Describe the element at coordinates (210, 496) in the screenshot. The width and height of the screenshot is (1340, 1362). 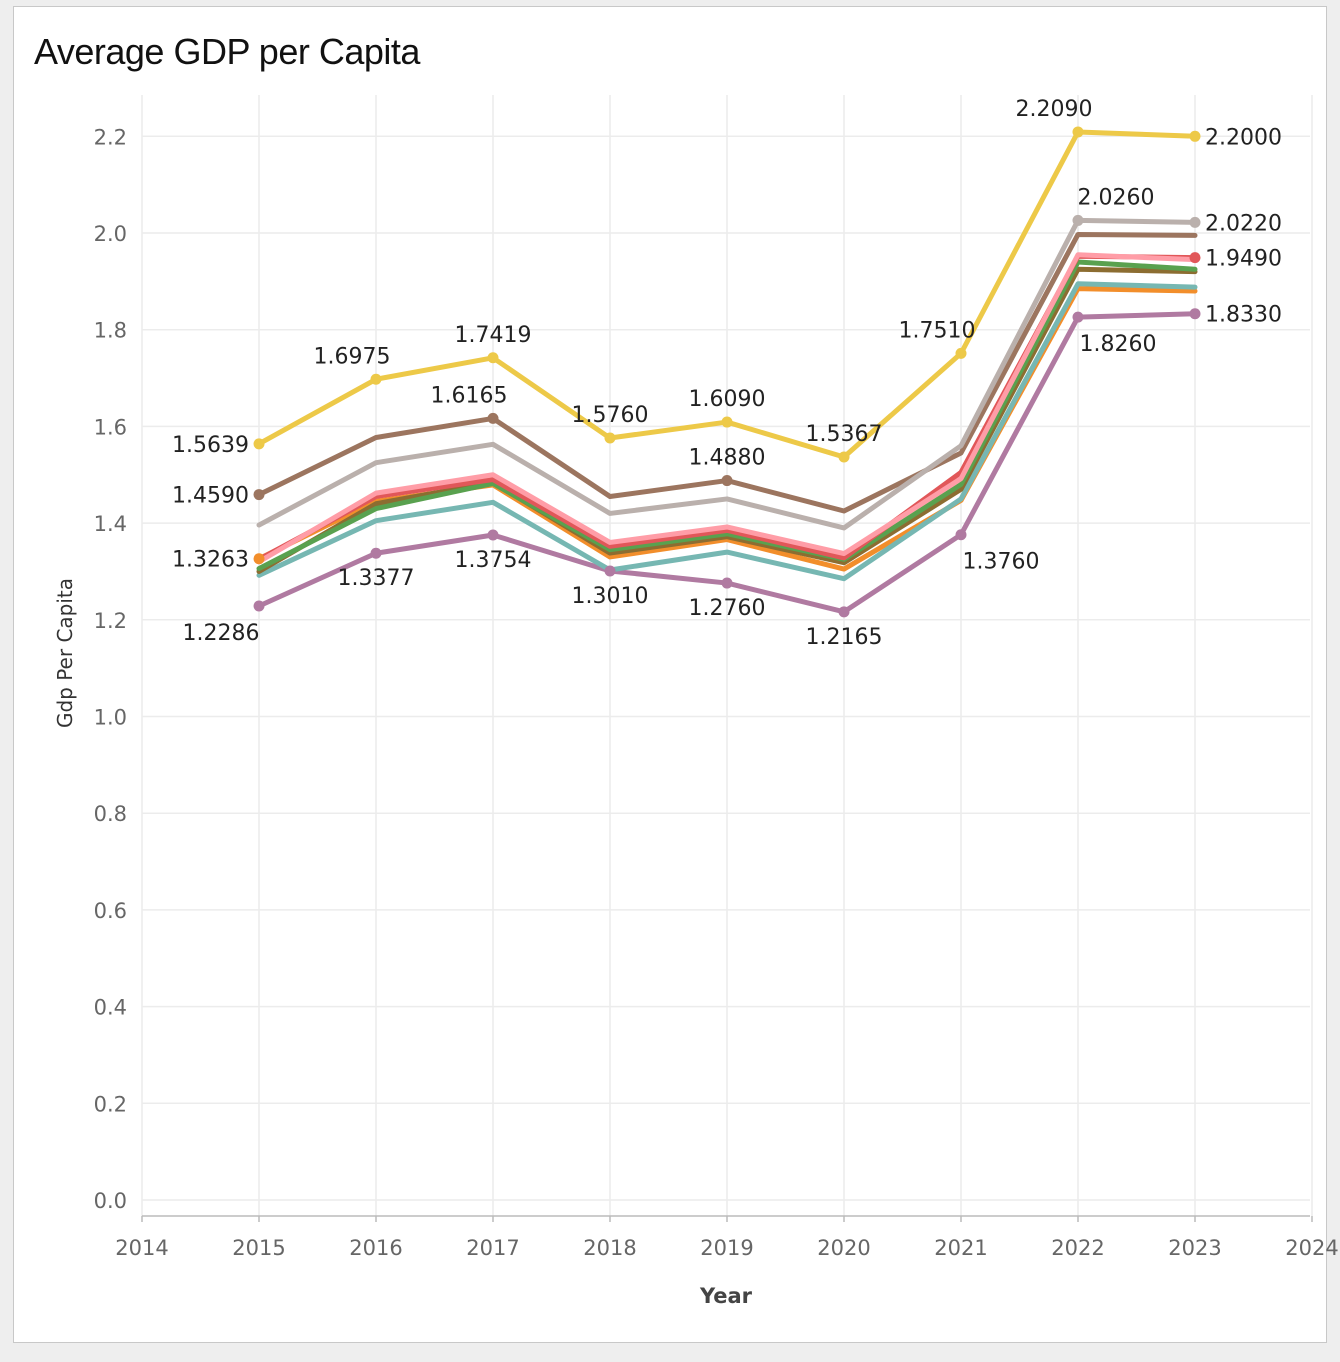
I see `data-label: 1.4590` at that location.